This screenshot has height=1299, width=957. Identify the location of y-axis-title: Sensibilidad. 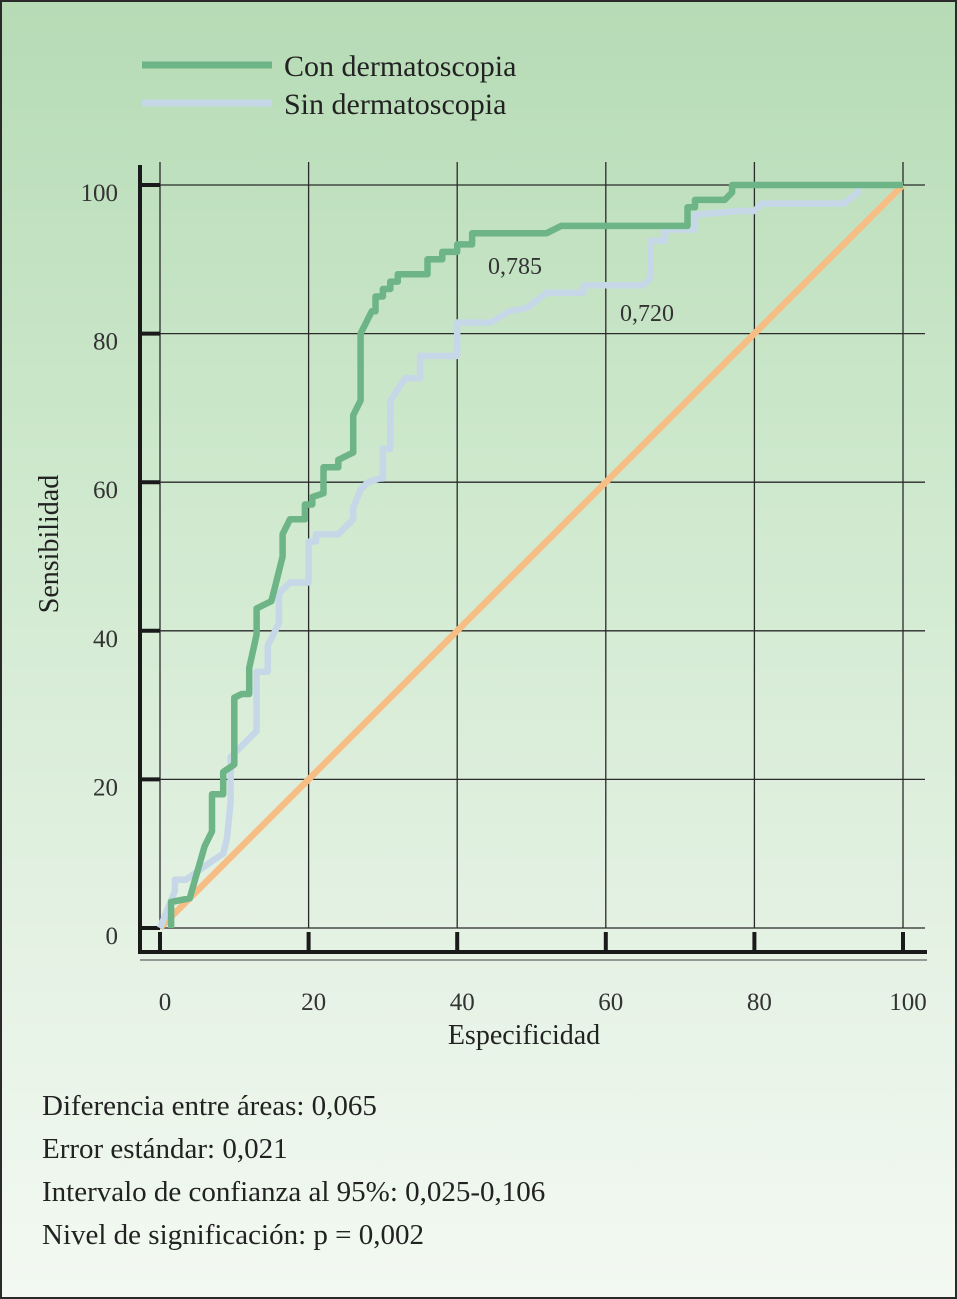
(49, 544).